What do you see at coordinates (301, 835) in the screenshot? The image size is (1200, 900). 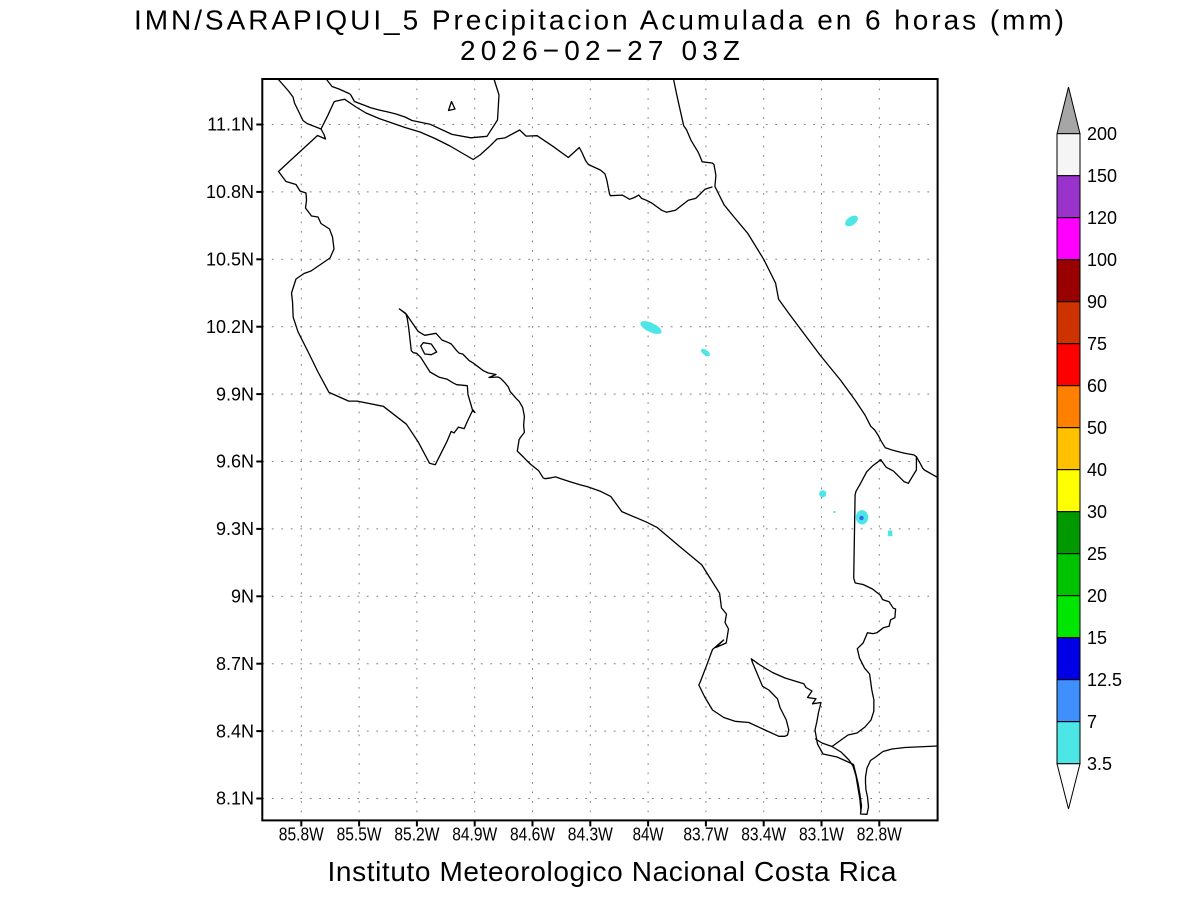 I see `svg-text: 85.8W` at bounding box center [301, 835].